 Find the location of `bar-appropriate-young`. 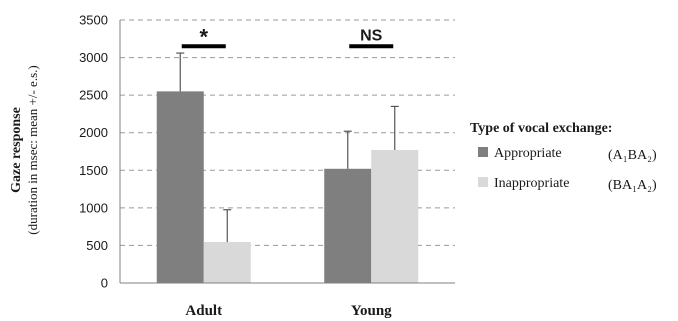

bar-appropriate-young is located at coordinates (348, 225).